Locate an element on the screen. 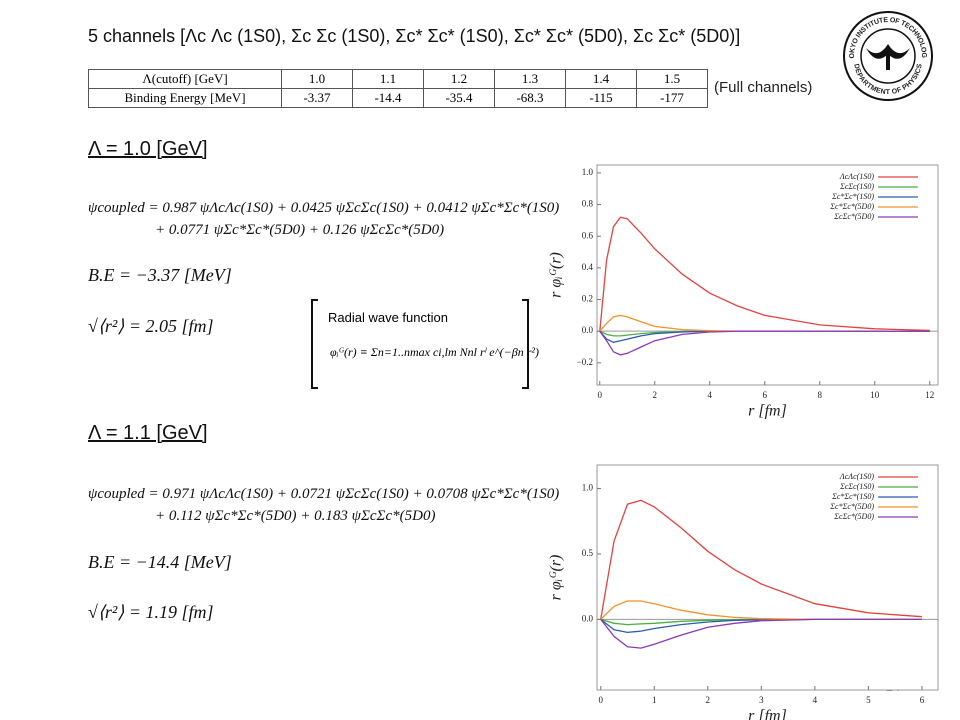 The image size is (960, 720). logo-text: TOKYO INSTITUTE OF TECHNOLOGY is located at coordinates (463, 29).